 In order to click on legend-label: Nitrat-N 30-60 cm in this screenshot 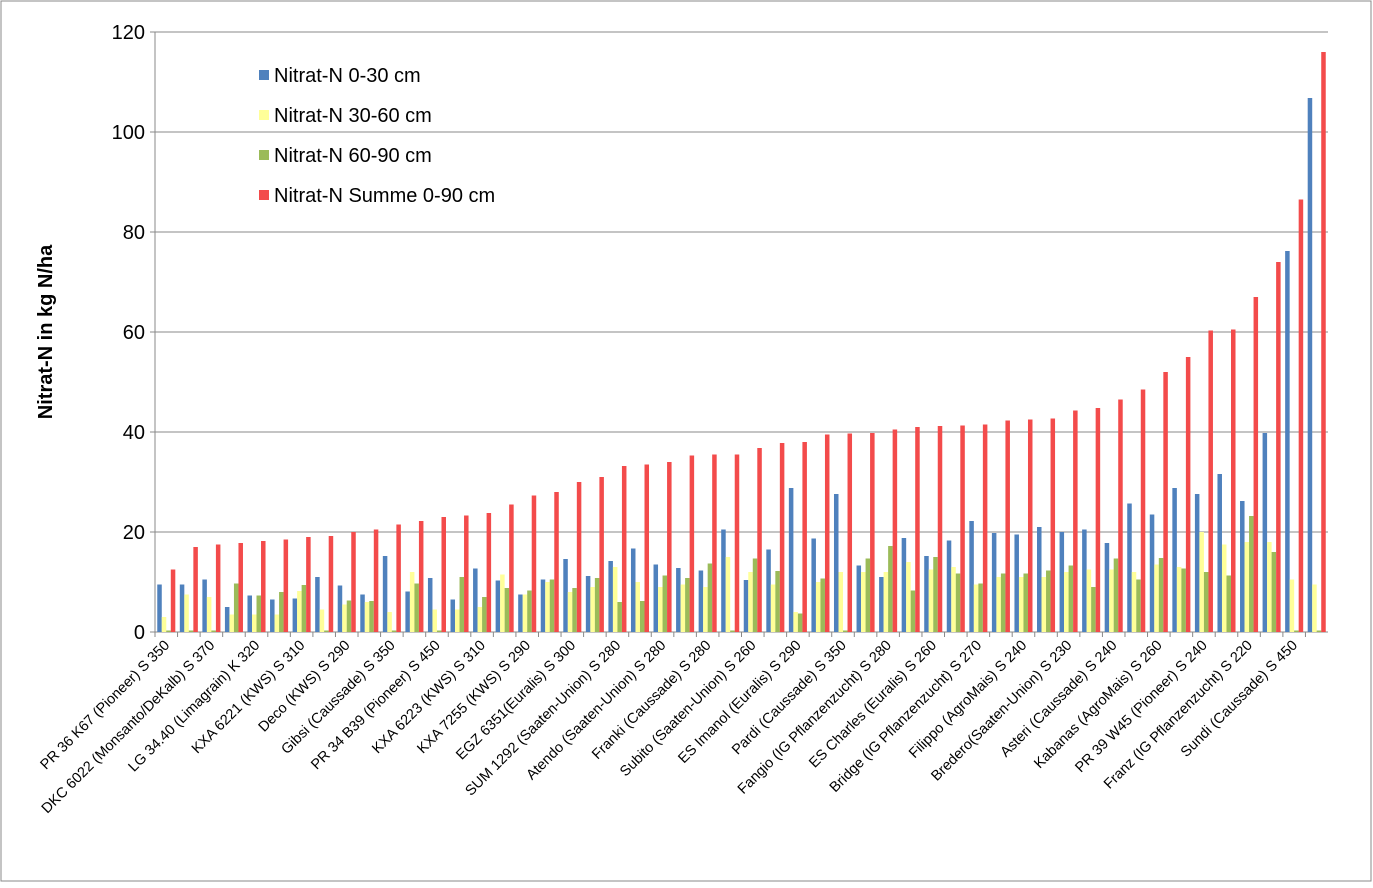, I will do `click(353, 116)`.